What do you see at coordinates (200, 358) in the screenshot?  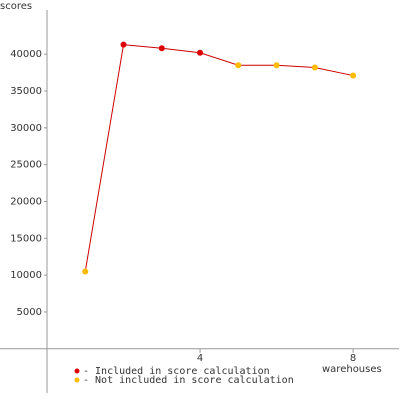 I see `x-tick-label: 4` at bounding box center [200, 358].